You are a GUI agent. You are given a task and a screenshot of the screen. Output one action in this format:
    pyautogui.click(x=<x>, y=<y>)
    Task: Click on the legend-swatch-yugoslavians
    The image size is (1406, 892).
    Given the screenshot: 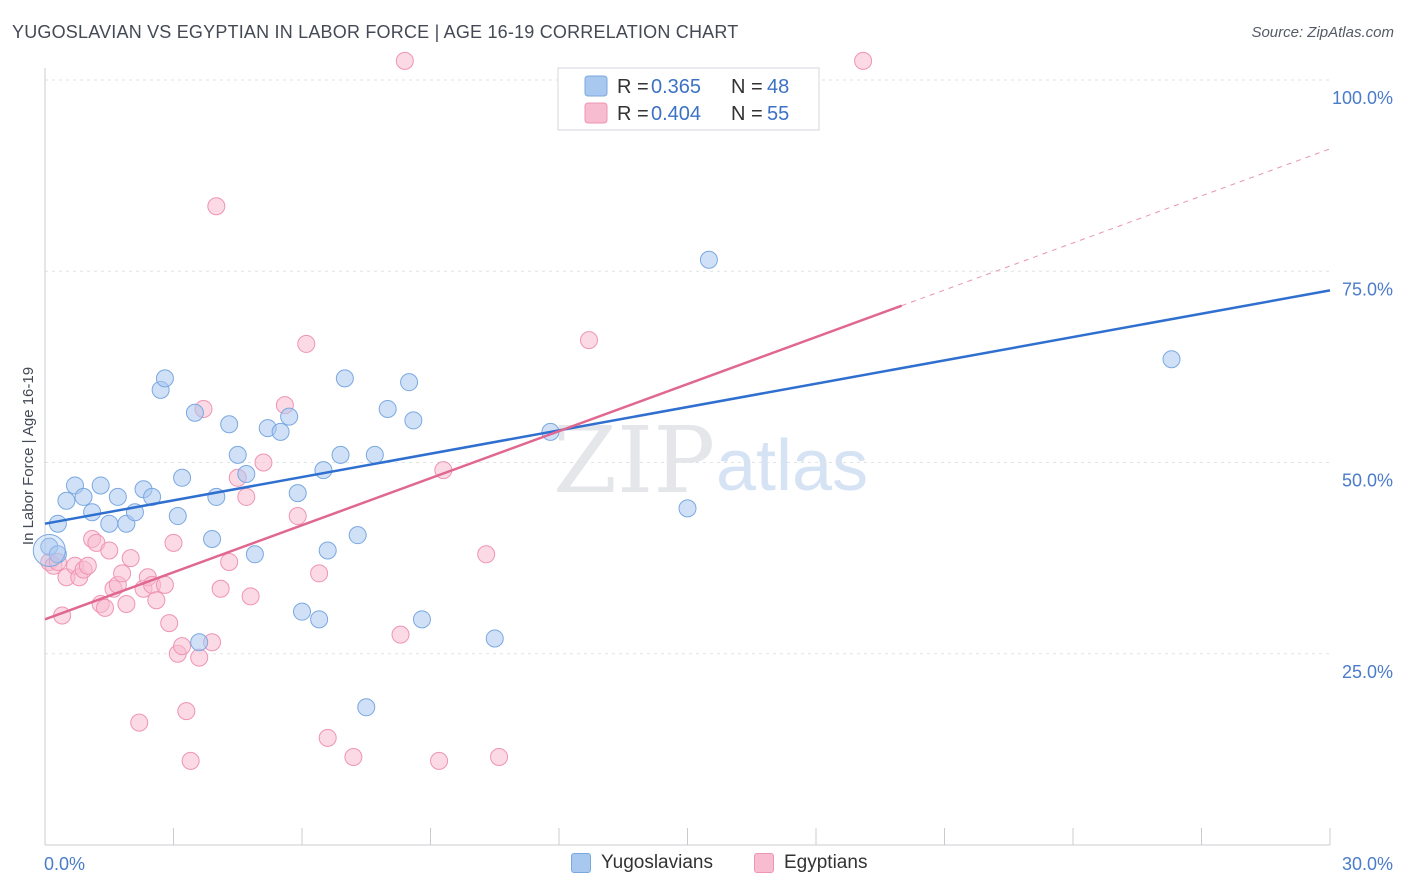 What is the action you would take?
    pyautogui.click(x=596, y=86)
    